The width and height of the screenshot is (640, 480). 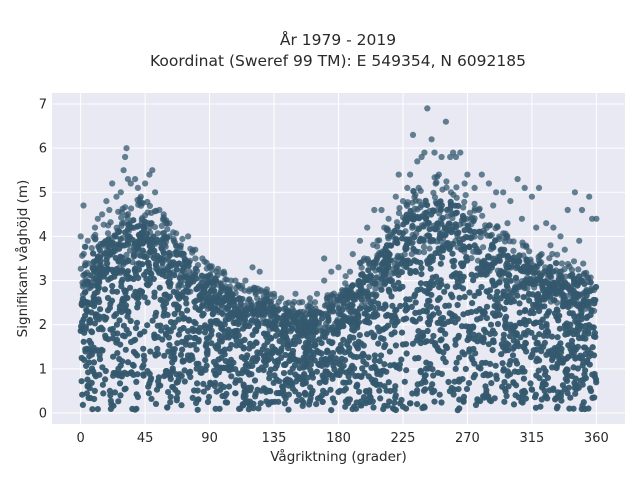 What do you see at coordinates (403, 438) in the screenshot?
I see `x-tick-label: 225` at bounding box center [403, 438].